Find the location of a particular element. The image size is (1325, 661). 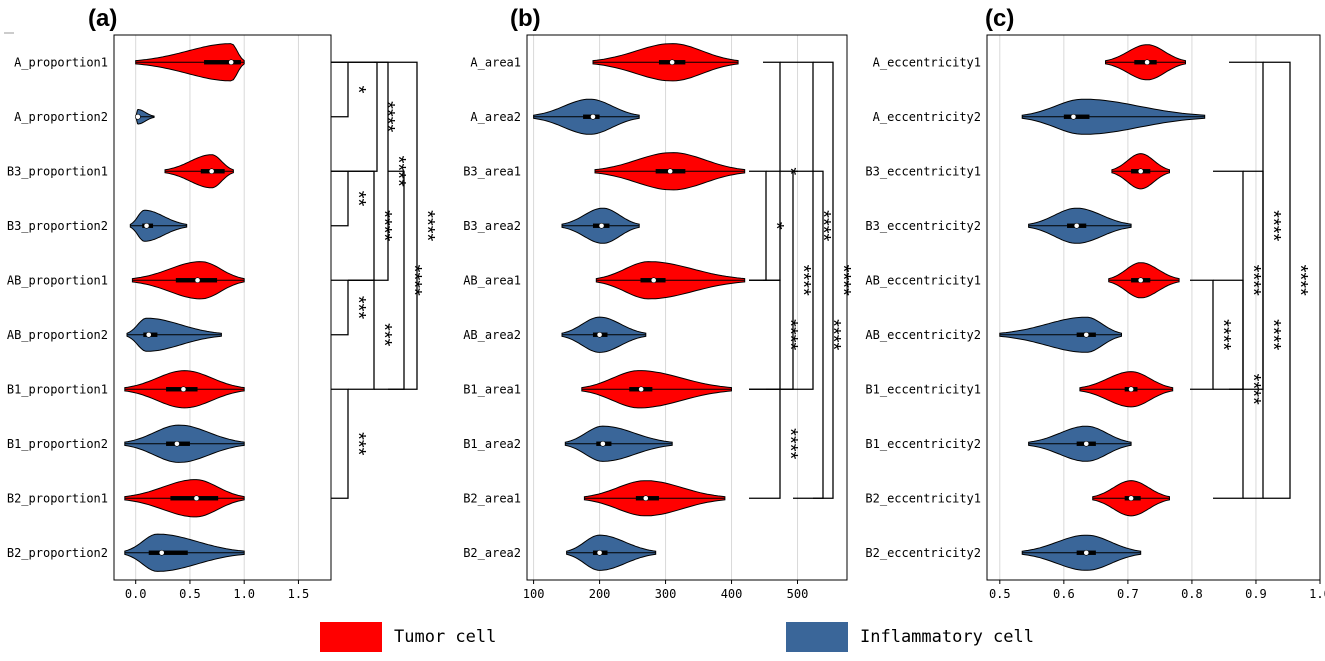

category-label: A_area2 is located at coordinates (495, 117).